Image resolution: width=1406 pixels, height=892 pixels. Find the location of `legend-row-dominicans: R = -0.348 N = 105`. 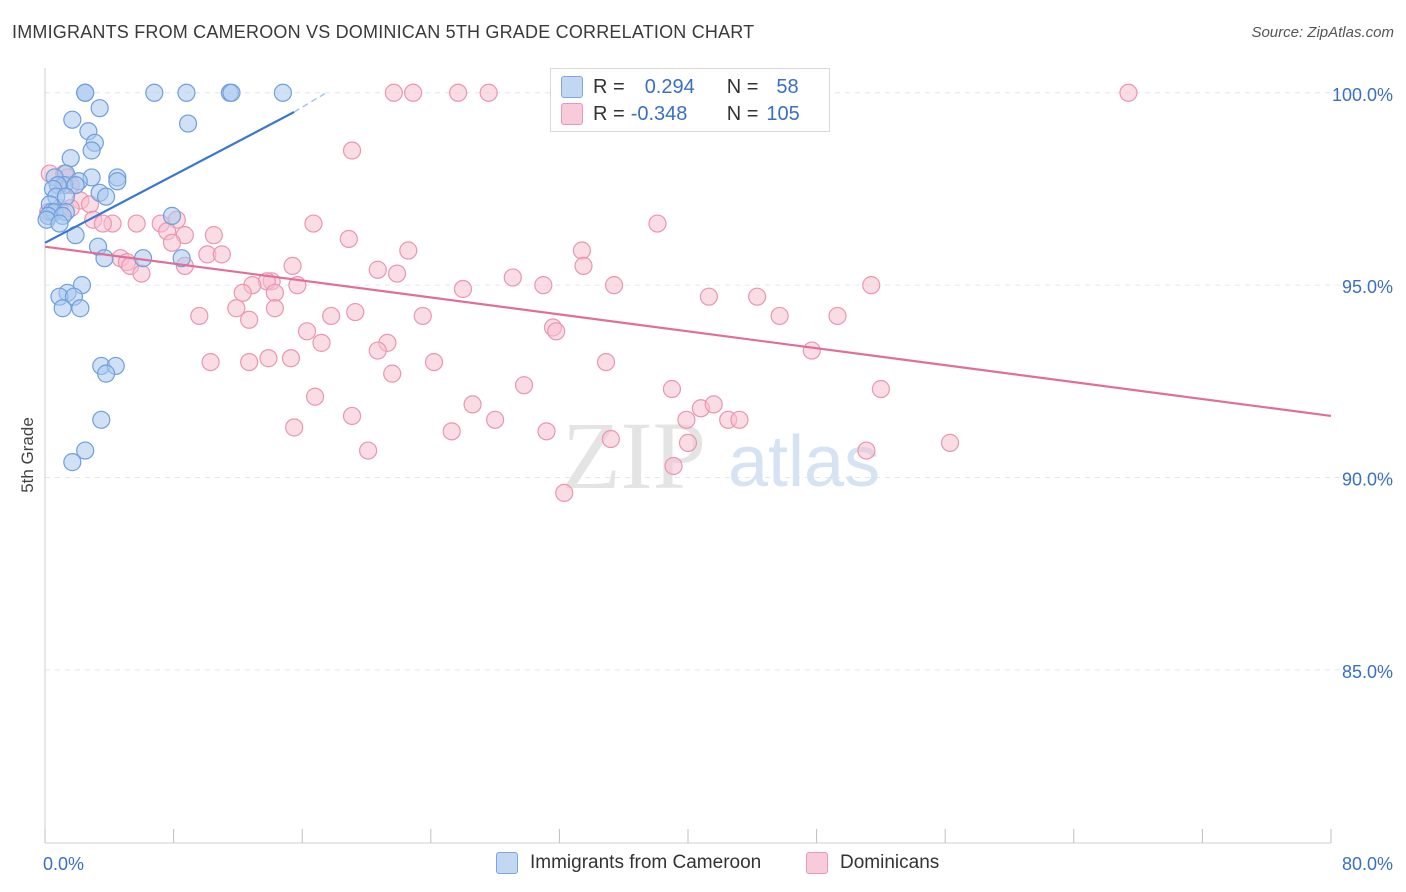

legend-row-dominicans: R = -0.348 N = 105 is located at coordinates (680, 114).